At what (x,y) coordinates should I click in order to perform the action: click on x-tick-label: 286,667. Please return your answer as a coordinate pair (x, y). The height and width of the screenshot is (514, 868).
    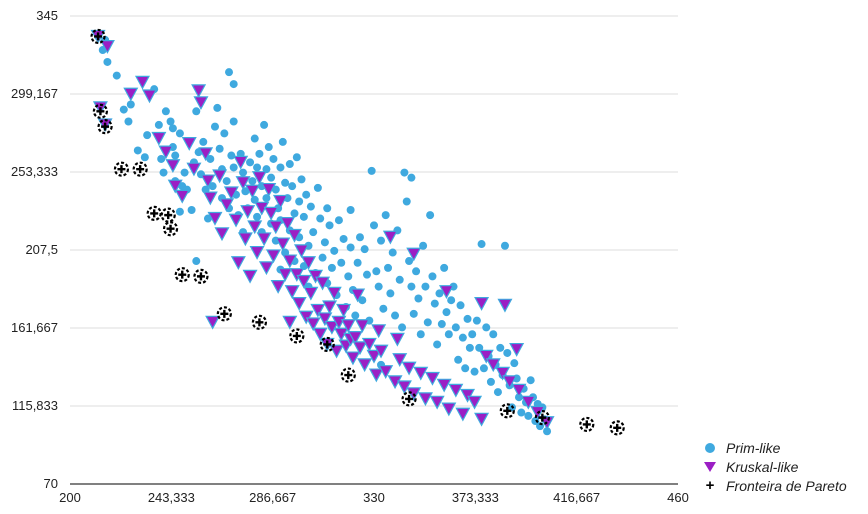
    Looking at the image, I should click on (272, 497).